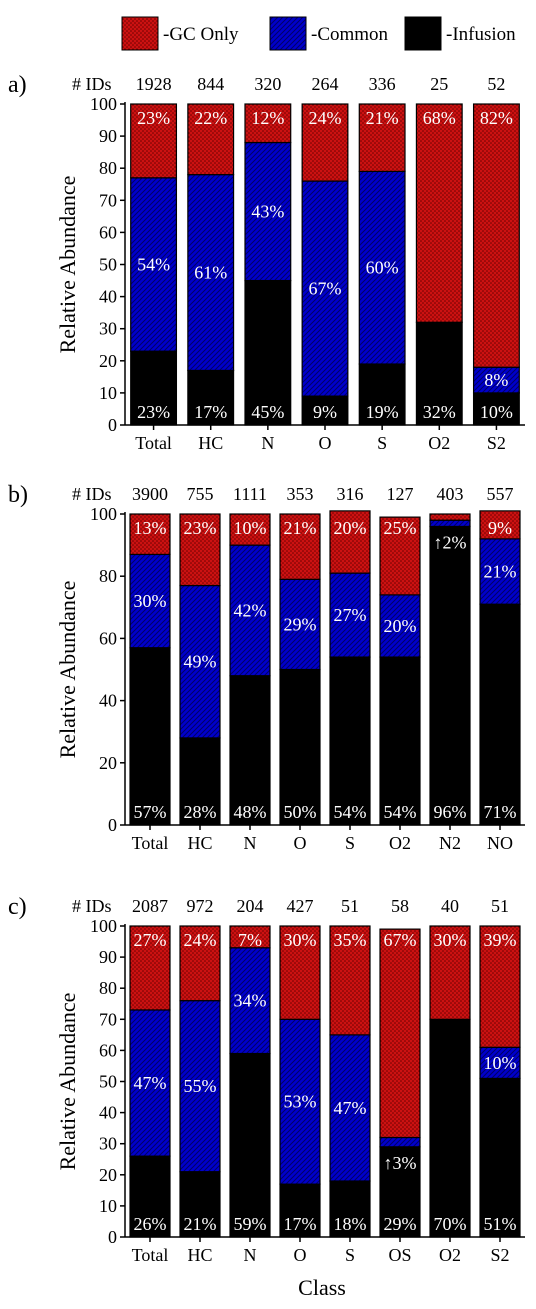  What do you see at coordinates (250, 906) in the screenshot?
I see `id-count-label: 204` at bounding box center [250, 906].